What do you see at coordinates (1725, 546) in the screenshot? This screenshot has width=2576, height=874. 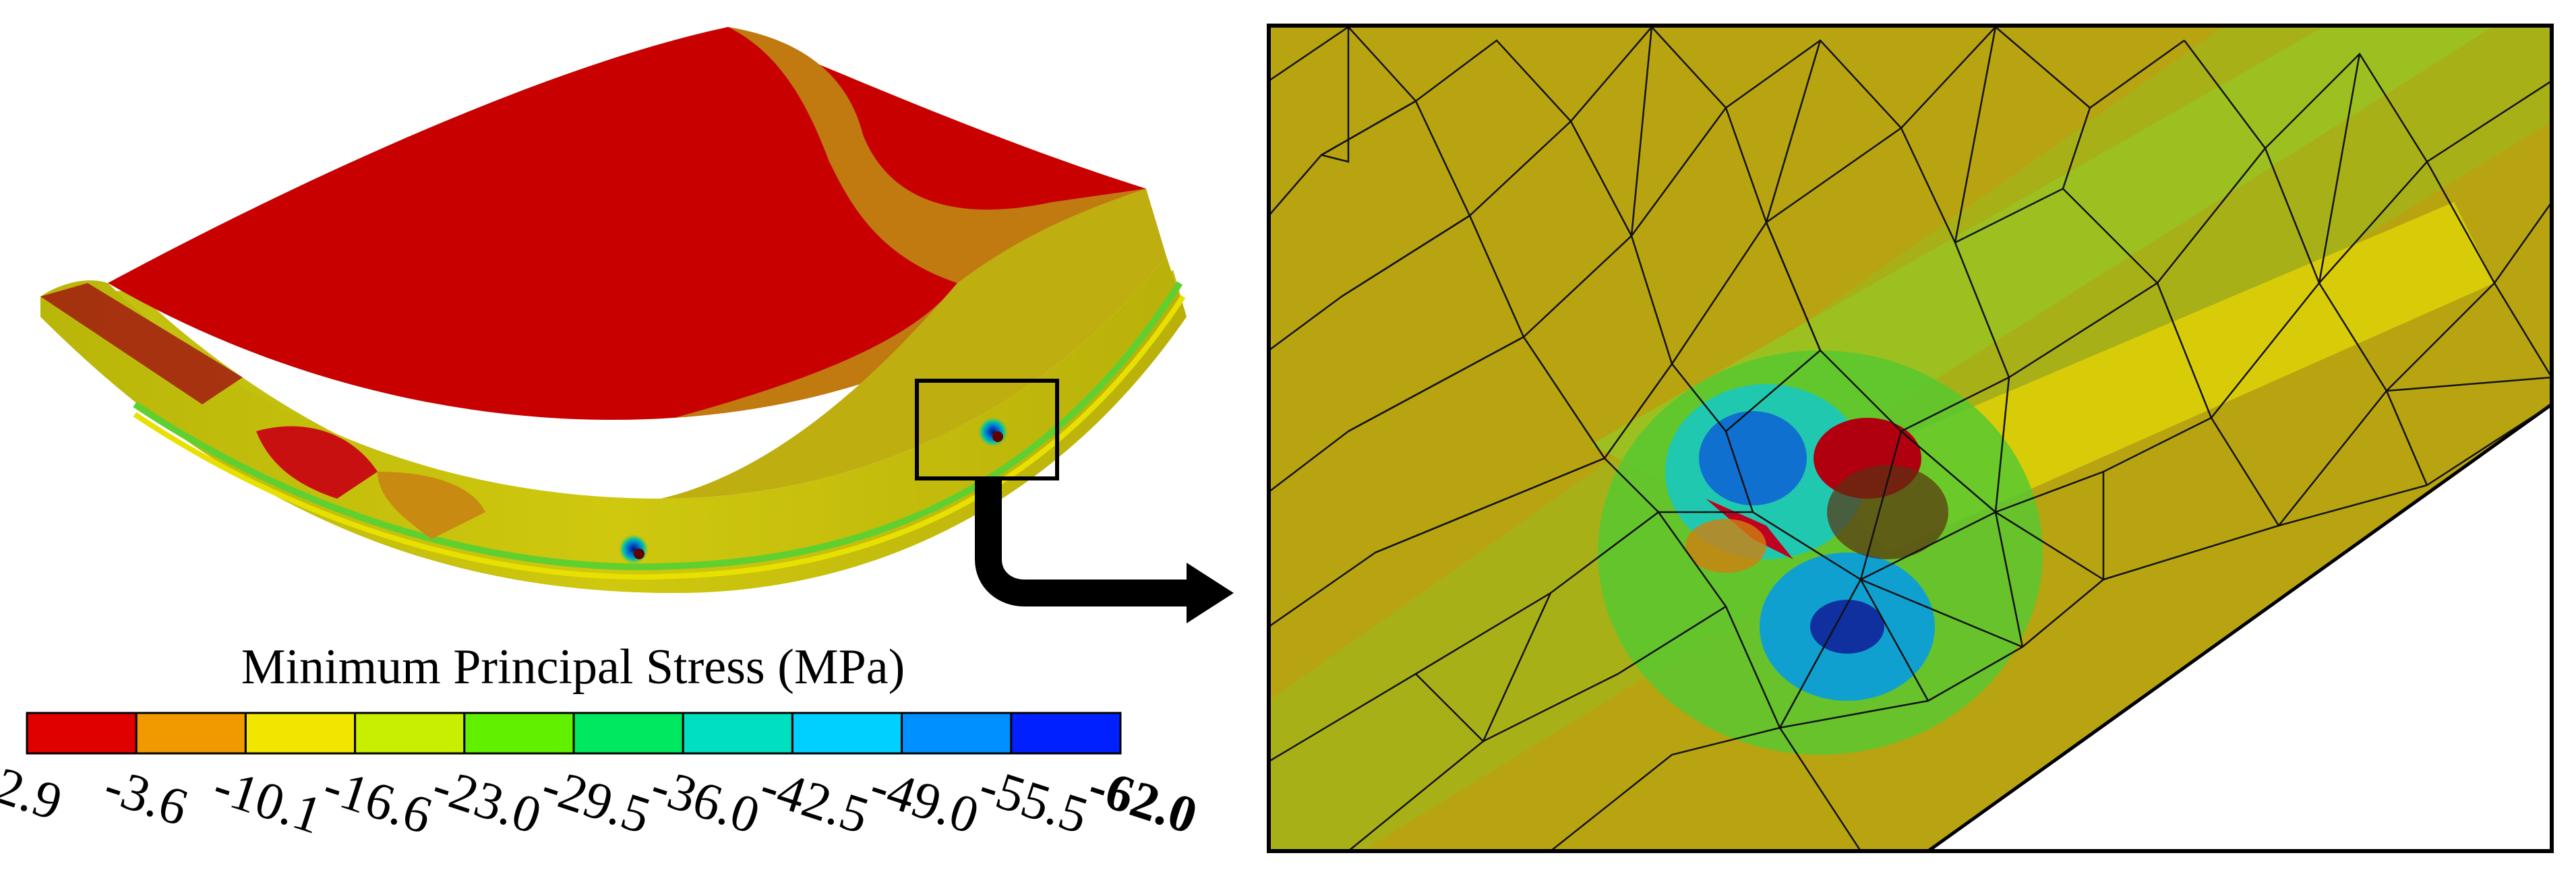 I see `orange-zone` at bounding box center [1725, 546].